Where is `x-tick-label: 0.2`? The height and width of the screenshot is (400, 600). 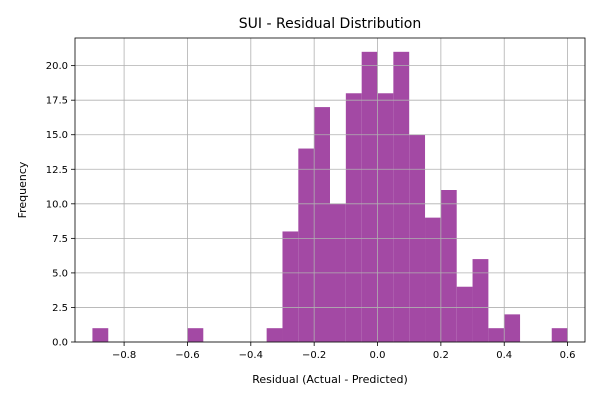 x-tick-label: 0.2 is located at coordinates (441, 355).